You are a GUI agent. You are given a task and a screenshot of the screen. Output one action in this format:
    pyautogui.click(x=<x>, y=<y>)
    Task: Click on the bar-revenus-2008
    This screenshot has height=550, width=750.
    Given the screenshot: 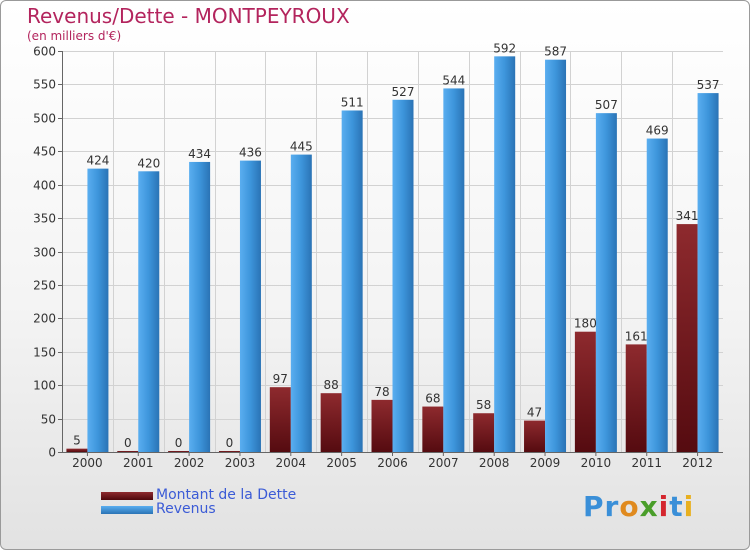 What is the action you would take?
    pyautogui.click(x=505, y=254)
    